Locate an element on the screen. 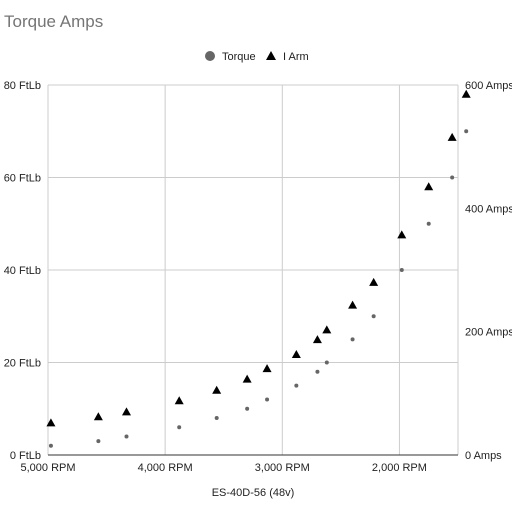 This screenshot has width=512, height=512. x-tick-label: 4,000 RPM is located at coordinates (165, 468).